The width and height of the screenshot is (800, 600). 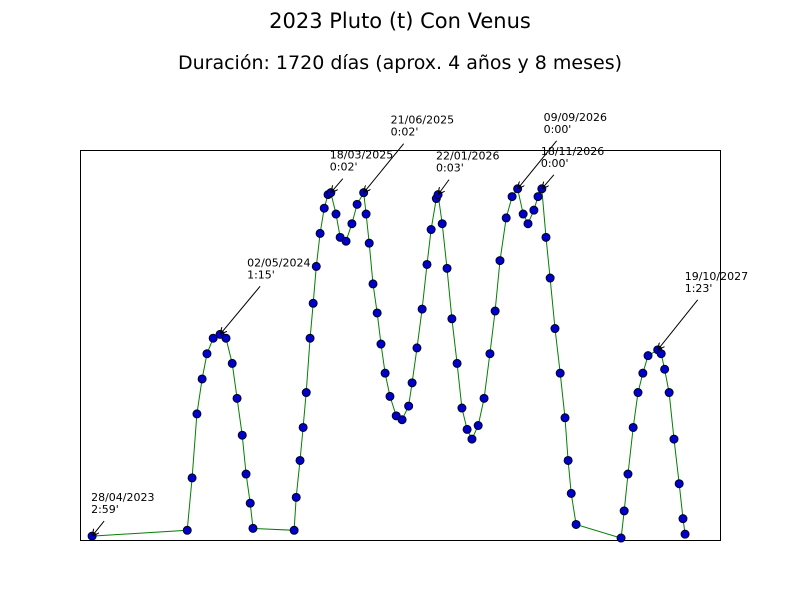 I want to click on annotation-date: 28/04/2023, so click(x=122, y=497).